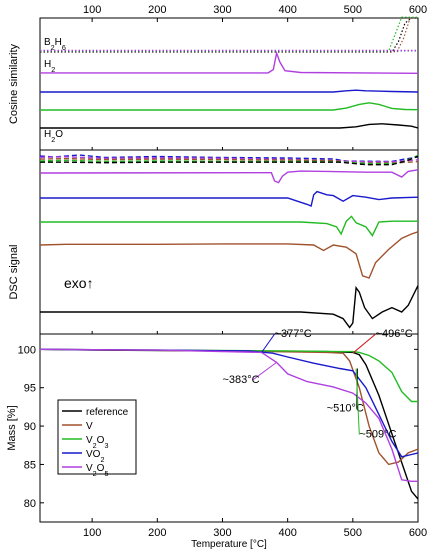  What do you see at coordinates (345, 409) in the screenshot?
I see `annotation-label: ~510°C` at bounding box center [345, 409].